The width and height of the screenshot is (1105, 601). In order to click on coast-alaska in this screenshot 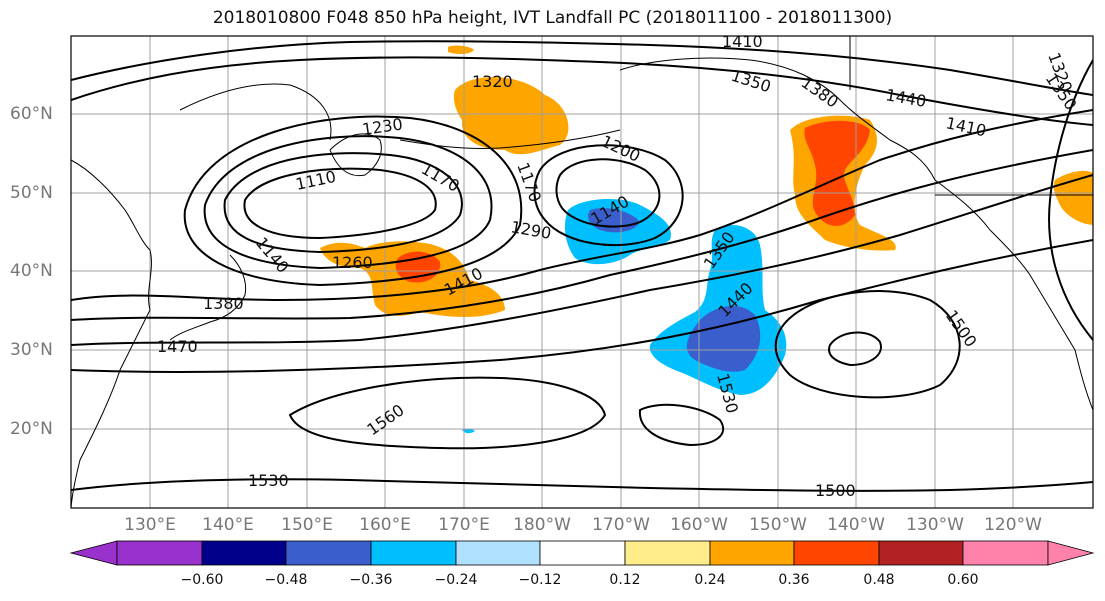, I will do `click(777, 119)`.